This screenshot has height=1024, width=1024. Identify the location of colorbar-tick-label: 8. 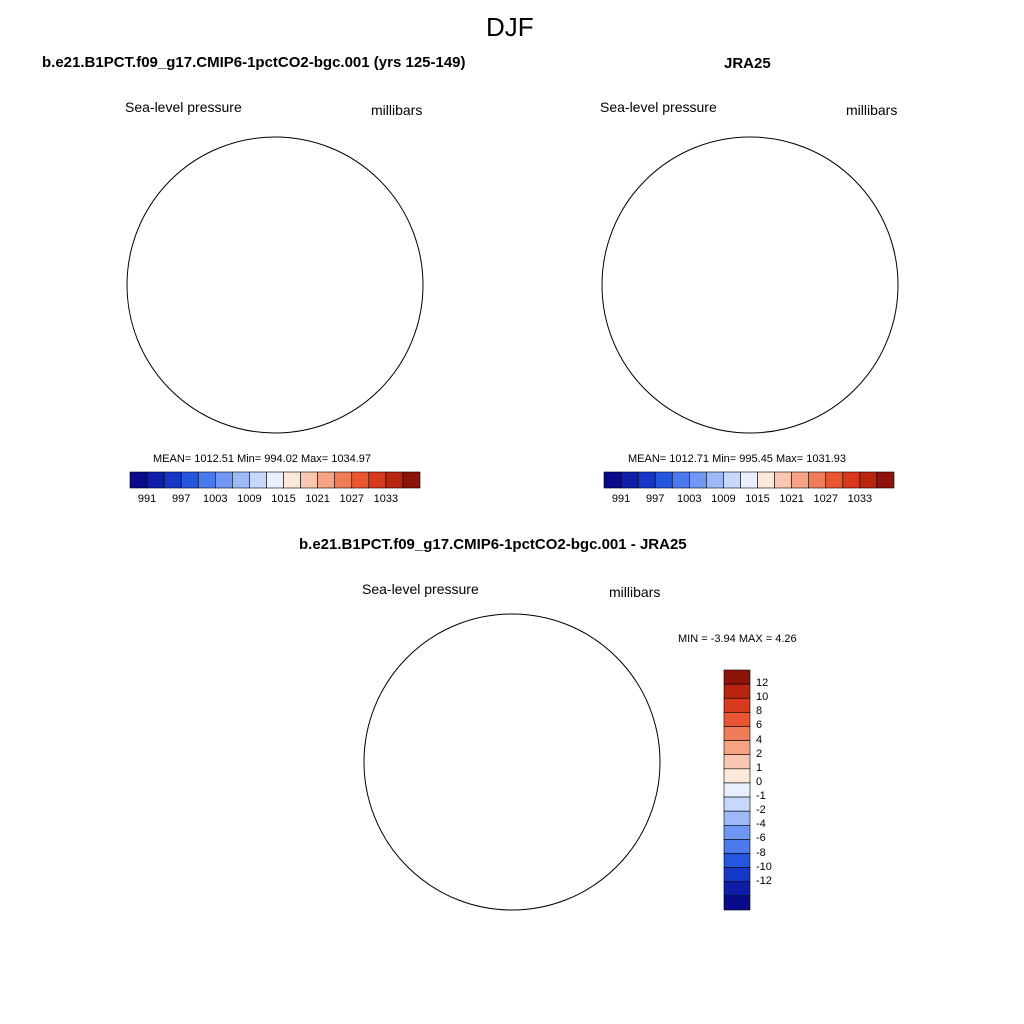
(759, 711).